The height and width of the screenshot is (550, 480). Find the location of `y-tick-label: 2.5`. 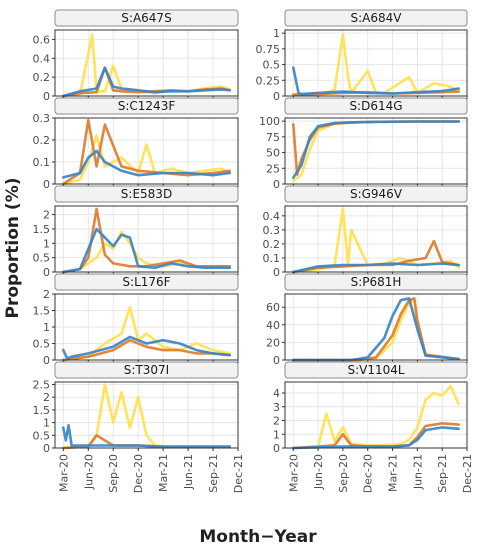

y-tick-label: 2.5 is located at coordinates (42, 385).